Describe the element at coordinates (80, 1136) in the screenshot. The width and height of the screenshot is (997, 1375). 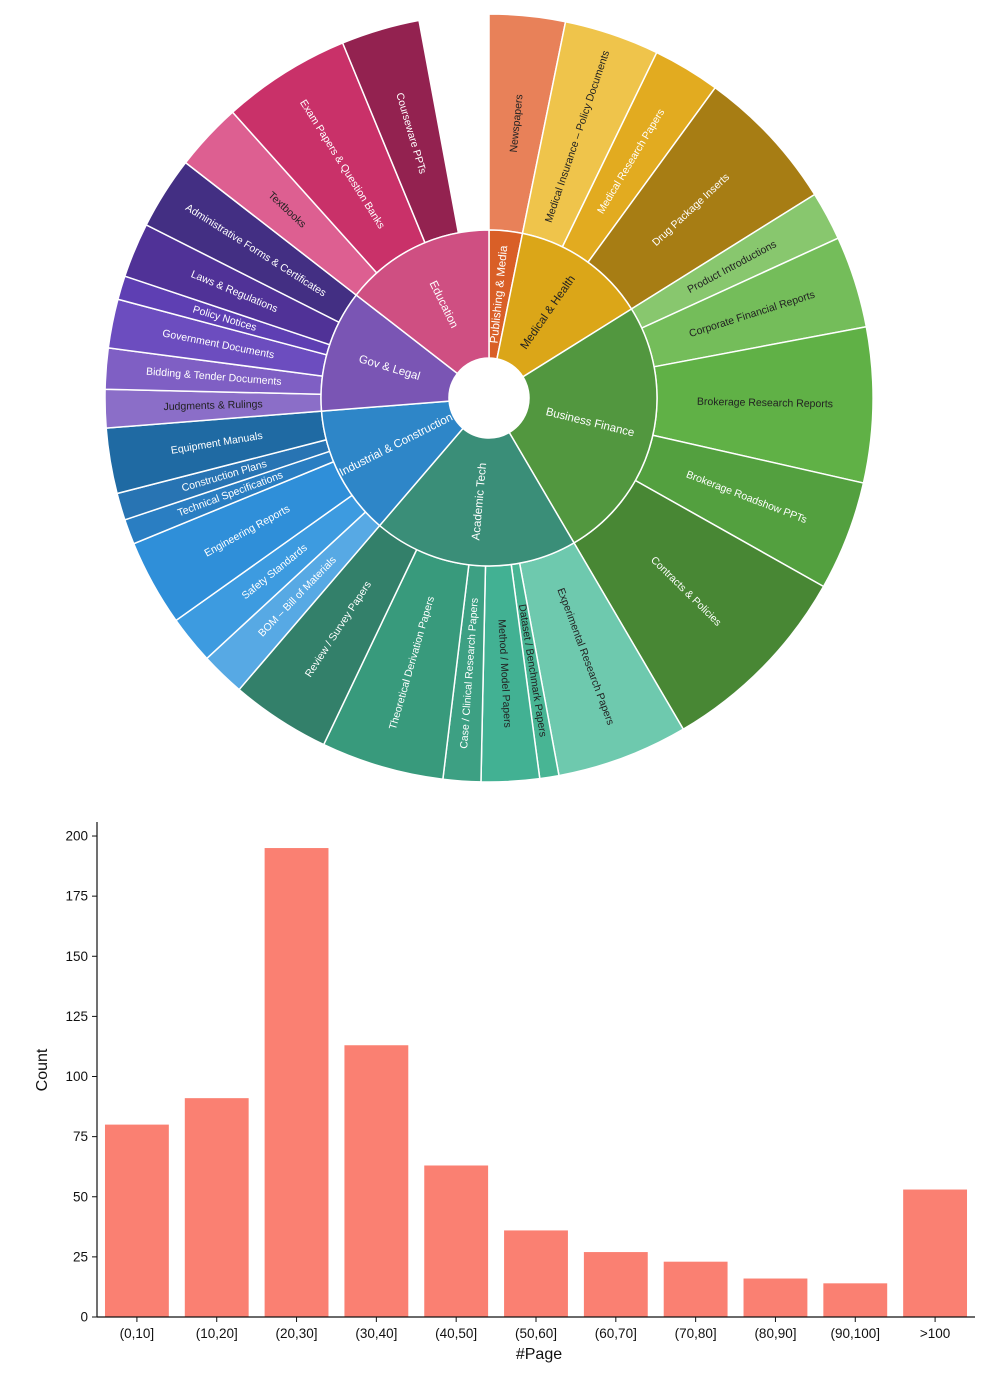
I see `y-tick-label: 75` at that location.